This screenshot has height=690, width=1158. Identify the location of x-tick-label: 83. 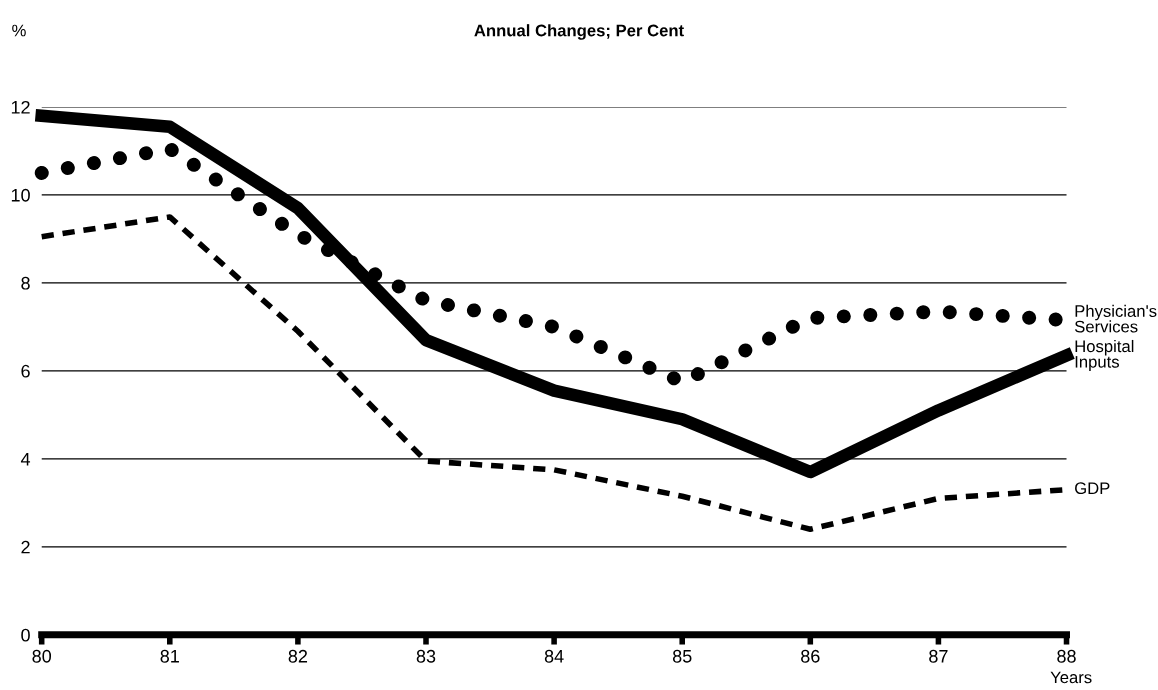
(426, 656).